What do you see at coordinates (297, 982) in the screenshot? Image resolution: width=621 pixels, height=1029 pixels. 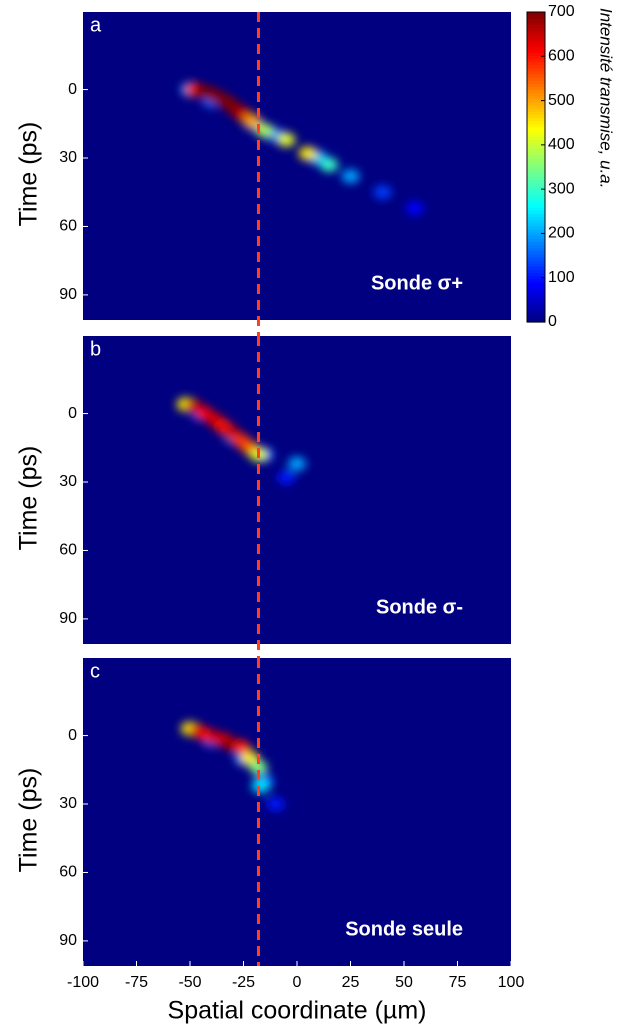 I see `x-tick-label: 0` at bounding box center [297, 982].